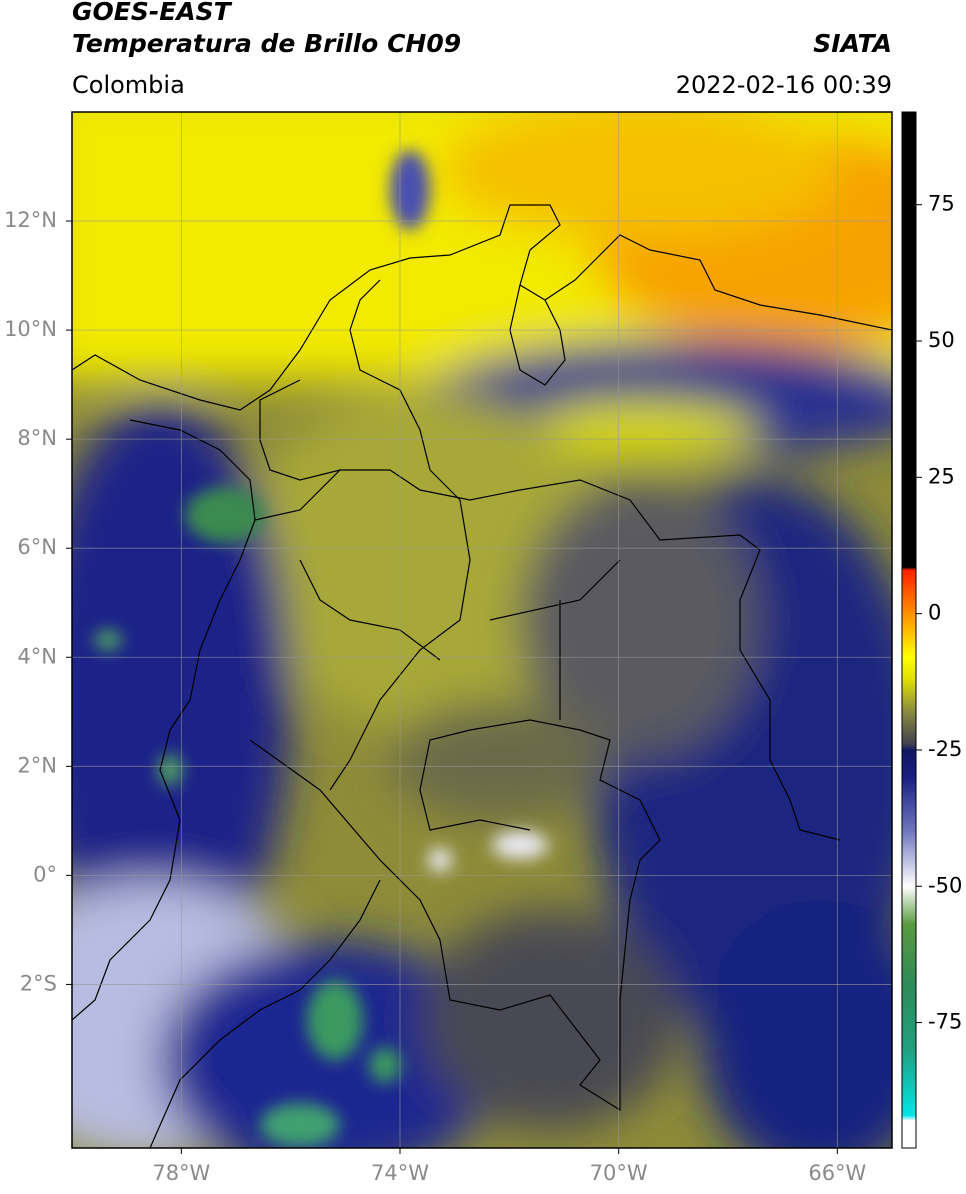 This screenshot has height=1194, width=966. Describe the element at coordinates (837, 1173) in the screenshot. I see `x-tick-label: 66°W` at that location.